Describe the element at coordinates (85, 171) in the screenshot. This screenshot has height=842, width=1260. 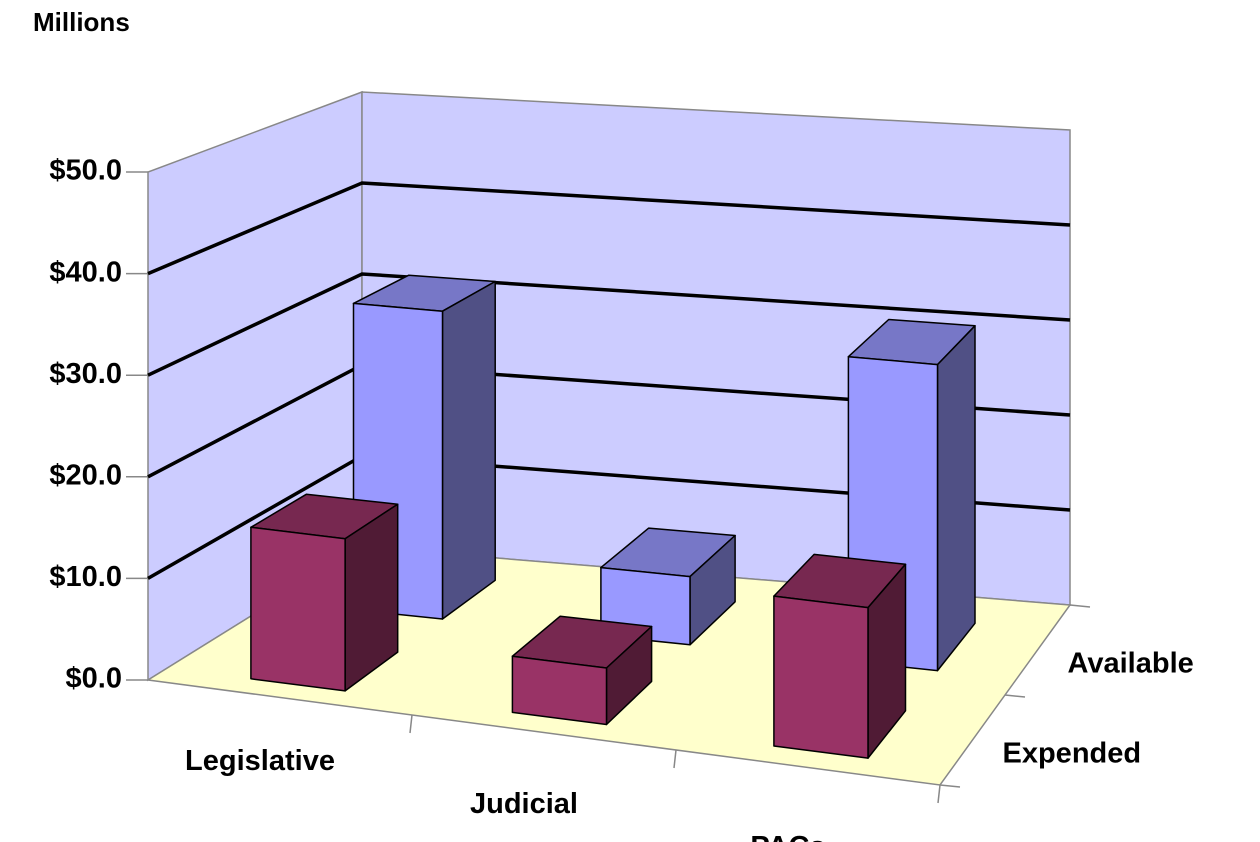
I see `y-tick-label: $50.0` at that location.